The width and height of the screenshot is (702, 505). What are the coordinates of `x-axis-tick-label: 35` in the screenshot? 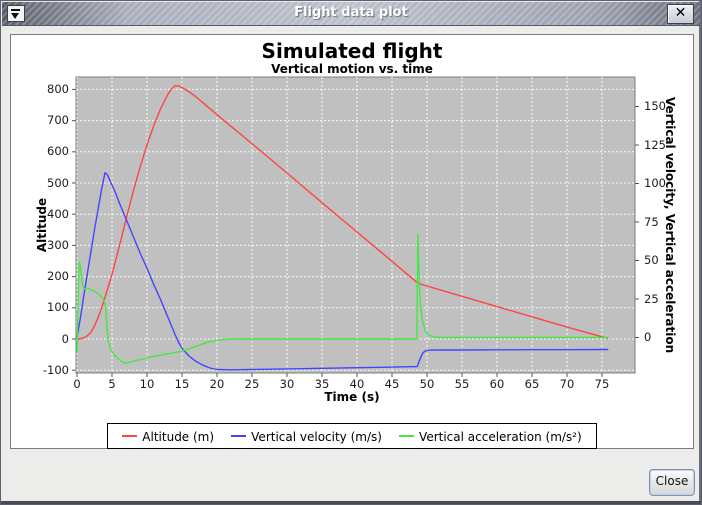 It's located at (322, 384).